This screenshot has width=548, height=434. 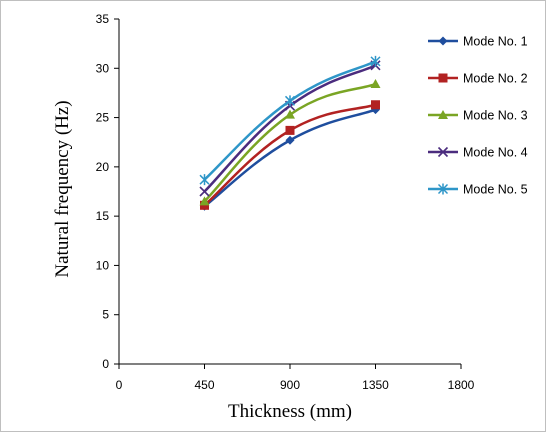 I want to click on x-tick-label: 900, so click(x=290, y=385).